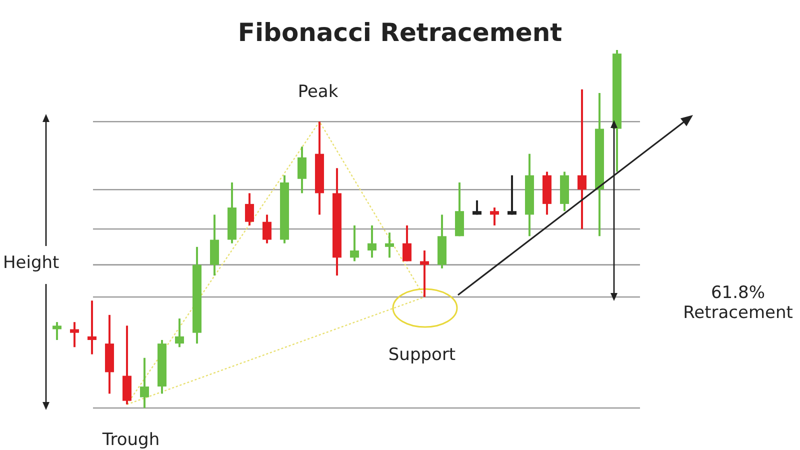 The image size is (800, 450). What do you see at coordinates (738, 303) in the screenshot?
I see `text: 61.8% Retracement` at bounding box center [738, 303].